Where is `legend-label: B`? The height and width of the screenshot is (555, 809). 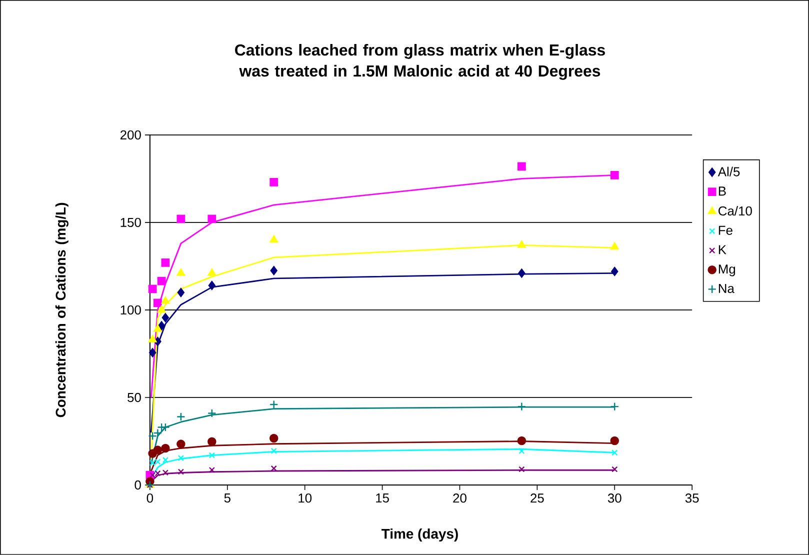 legend-label: B is located at coordinates (722, 191).